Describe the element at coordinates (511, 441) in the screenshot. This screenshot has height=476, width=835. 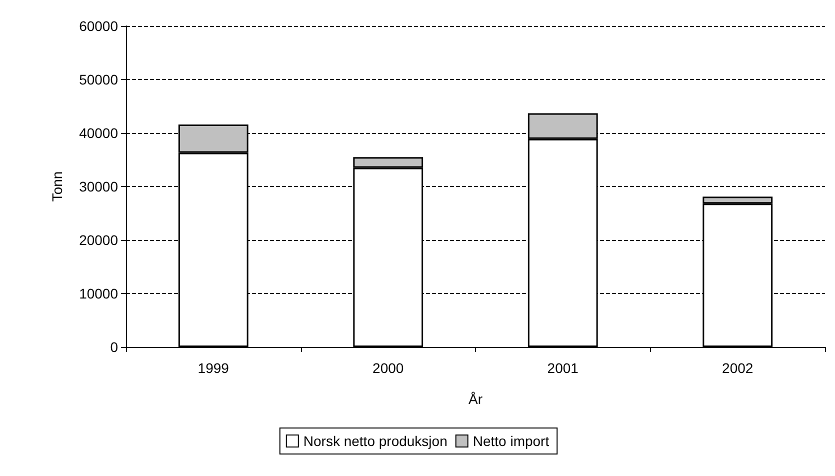
I see `legend-label: Netto import` at that location.